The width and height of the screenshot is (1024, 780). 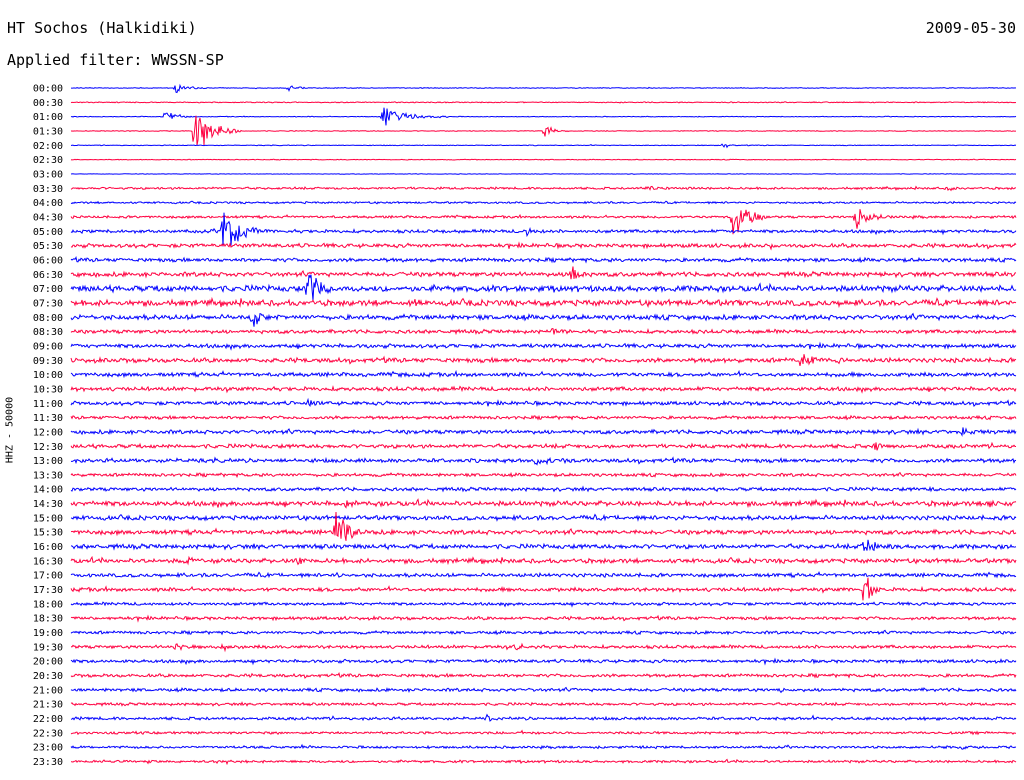 I want to click on row-label: 06:30, so click(x=48, y=275).